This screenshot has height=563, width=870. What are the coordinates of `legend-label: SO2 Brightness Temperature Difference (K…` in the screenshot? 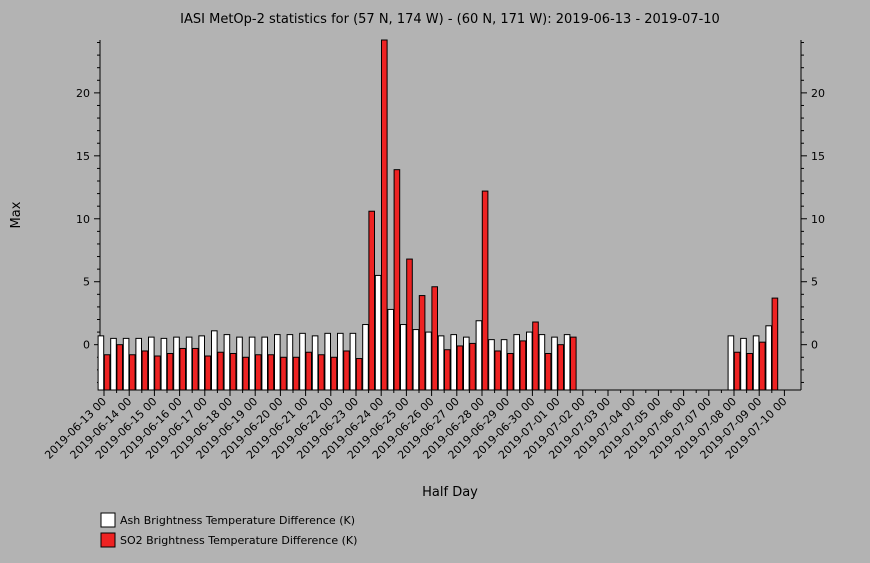 It's located at (238, 540).